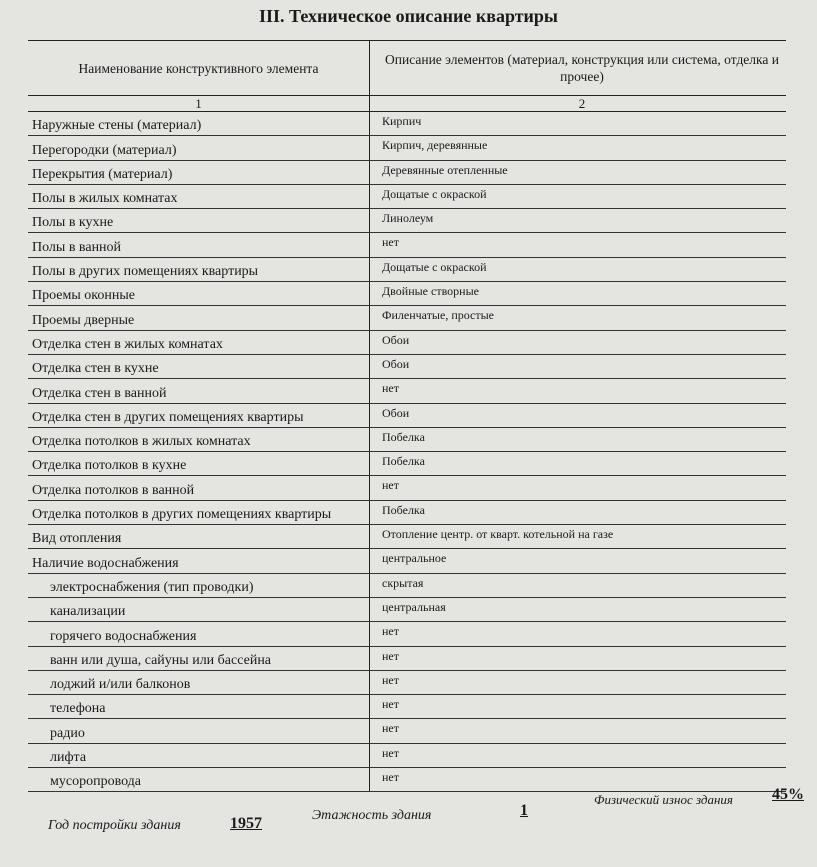 This screenshot has width=817, height=867. What do you see at coordinates (407, 683) in the screenshot?
I see `table-row: лоджий и/или балконов нет` at bounding box center [407, 683].